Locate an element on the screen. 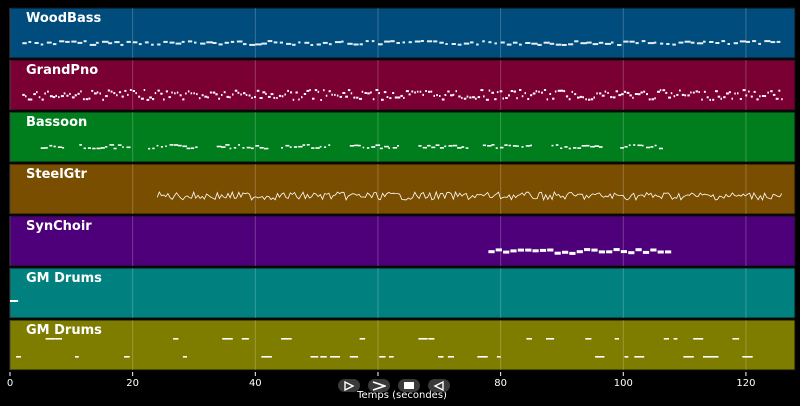  track-notes is located at coordinates (402, 95).